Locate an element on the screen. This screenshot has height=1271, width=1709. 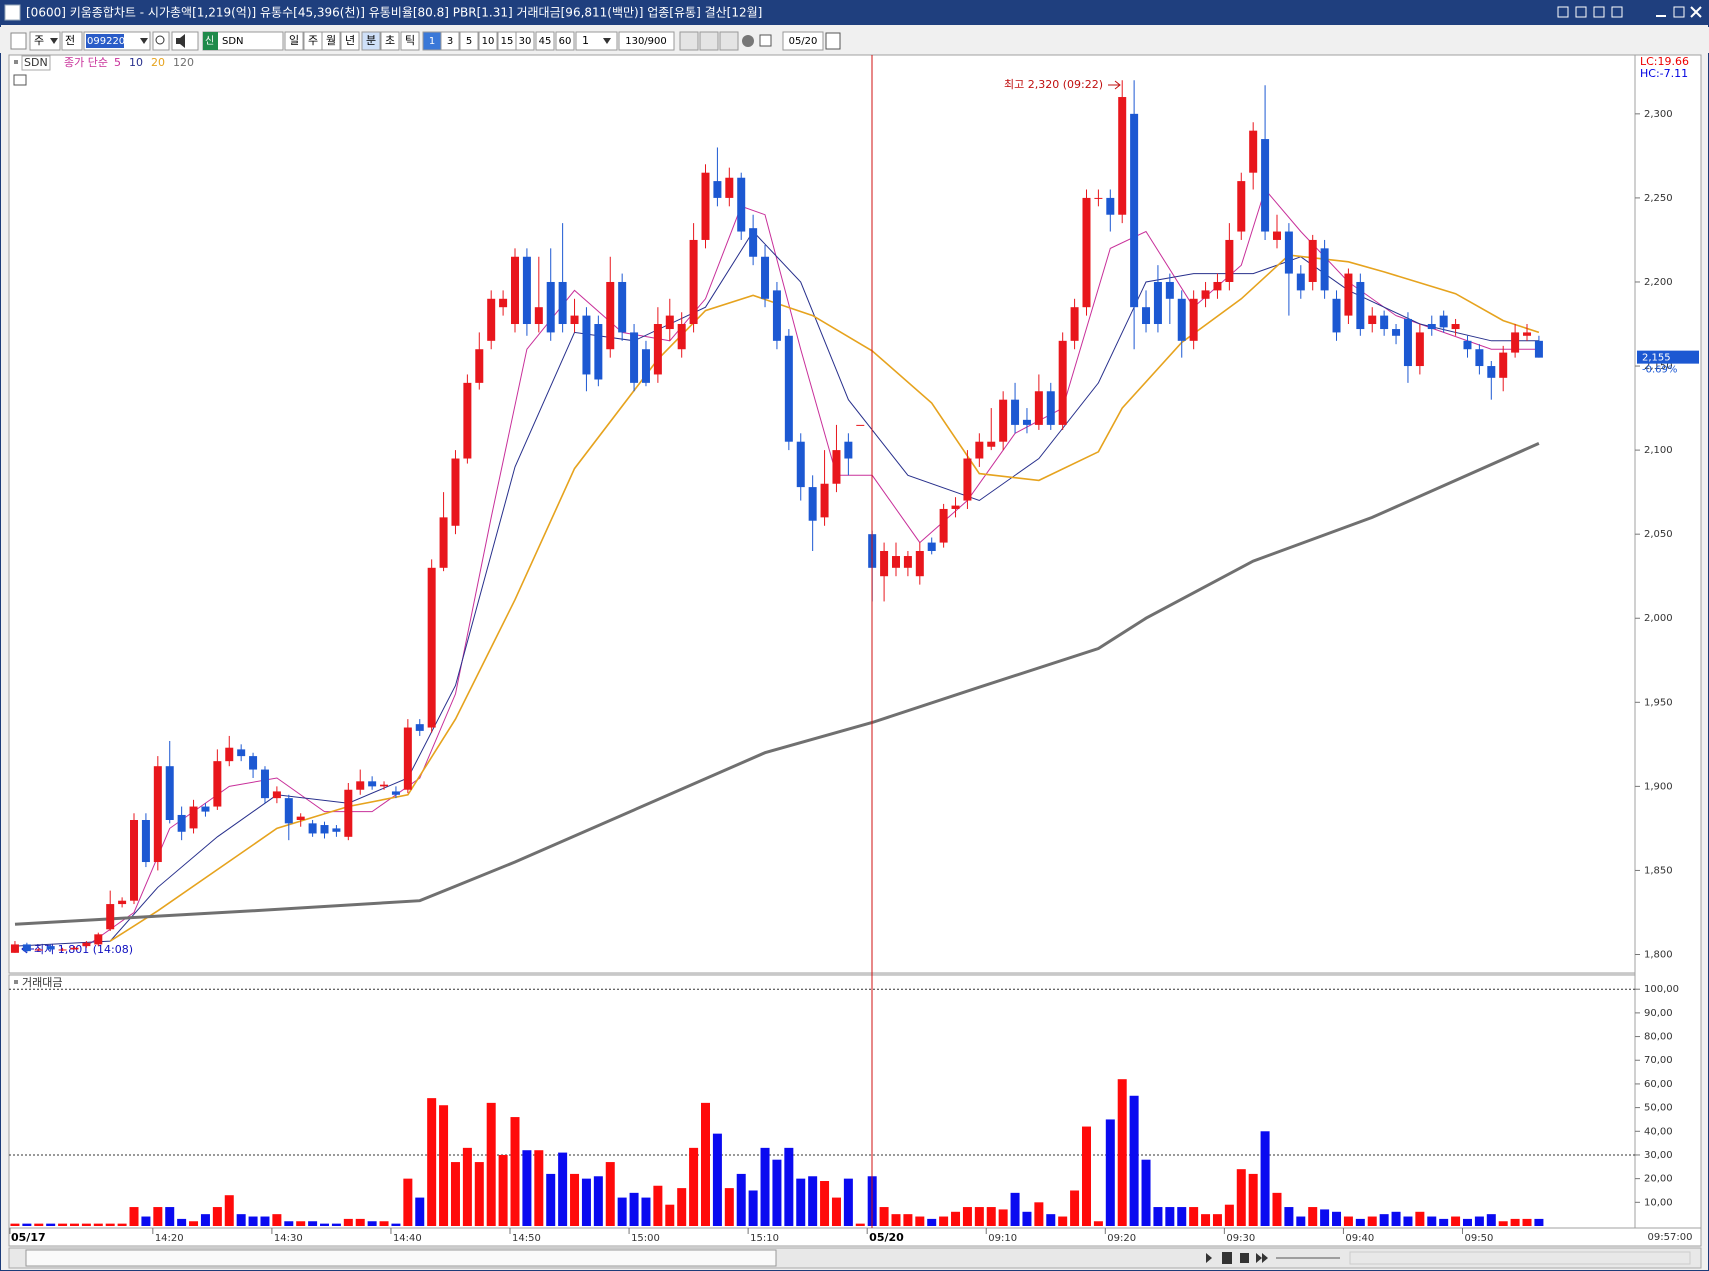
checkbox is located at coordinates (765, 40).